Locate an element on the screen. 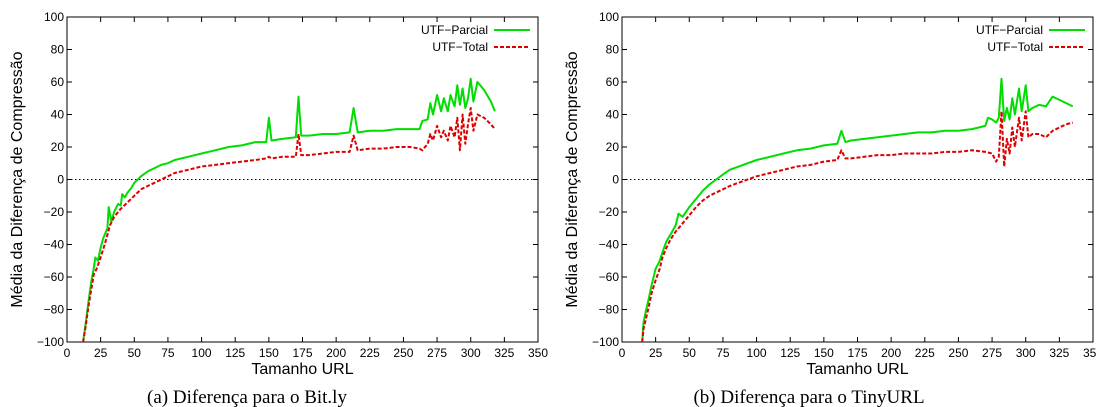 Image resolution: width=1096 pixels, height=407 pixels. figure-caption: (b) Diferença para o TinyURL is located at coordinates (808, 397).